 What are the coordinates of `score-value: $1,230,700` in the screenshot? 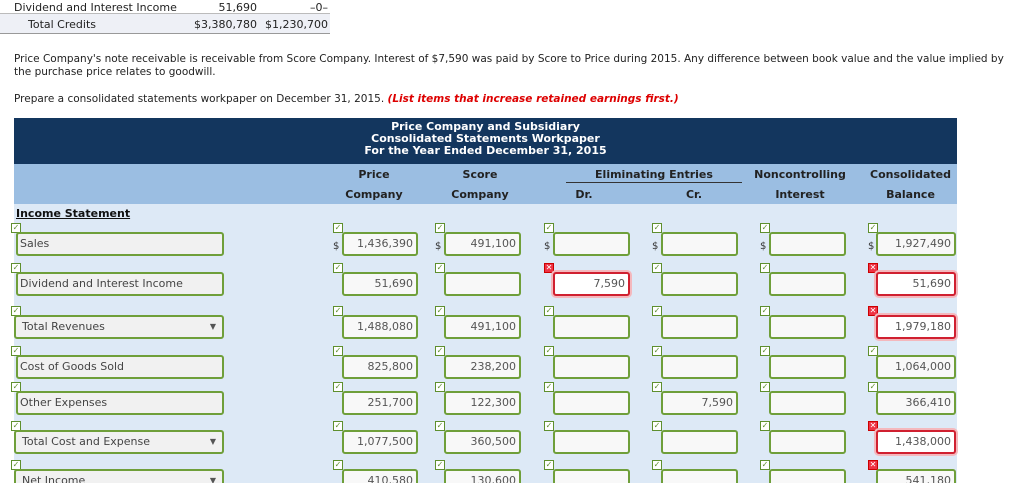 It's located at (296, 24).